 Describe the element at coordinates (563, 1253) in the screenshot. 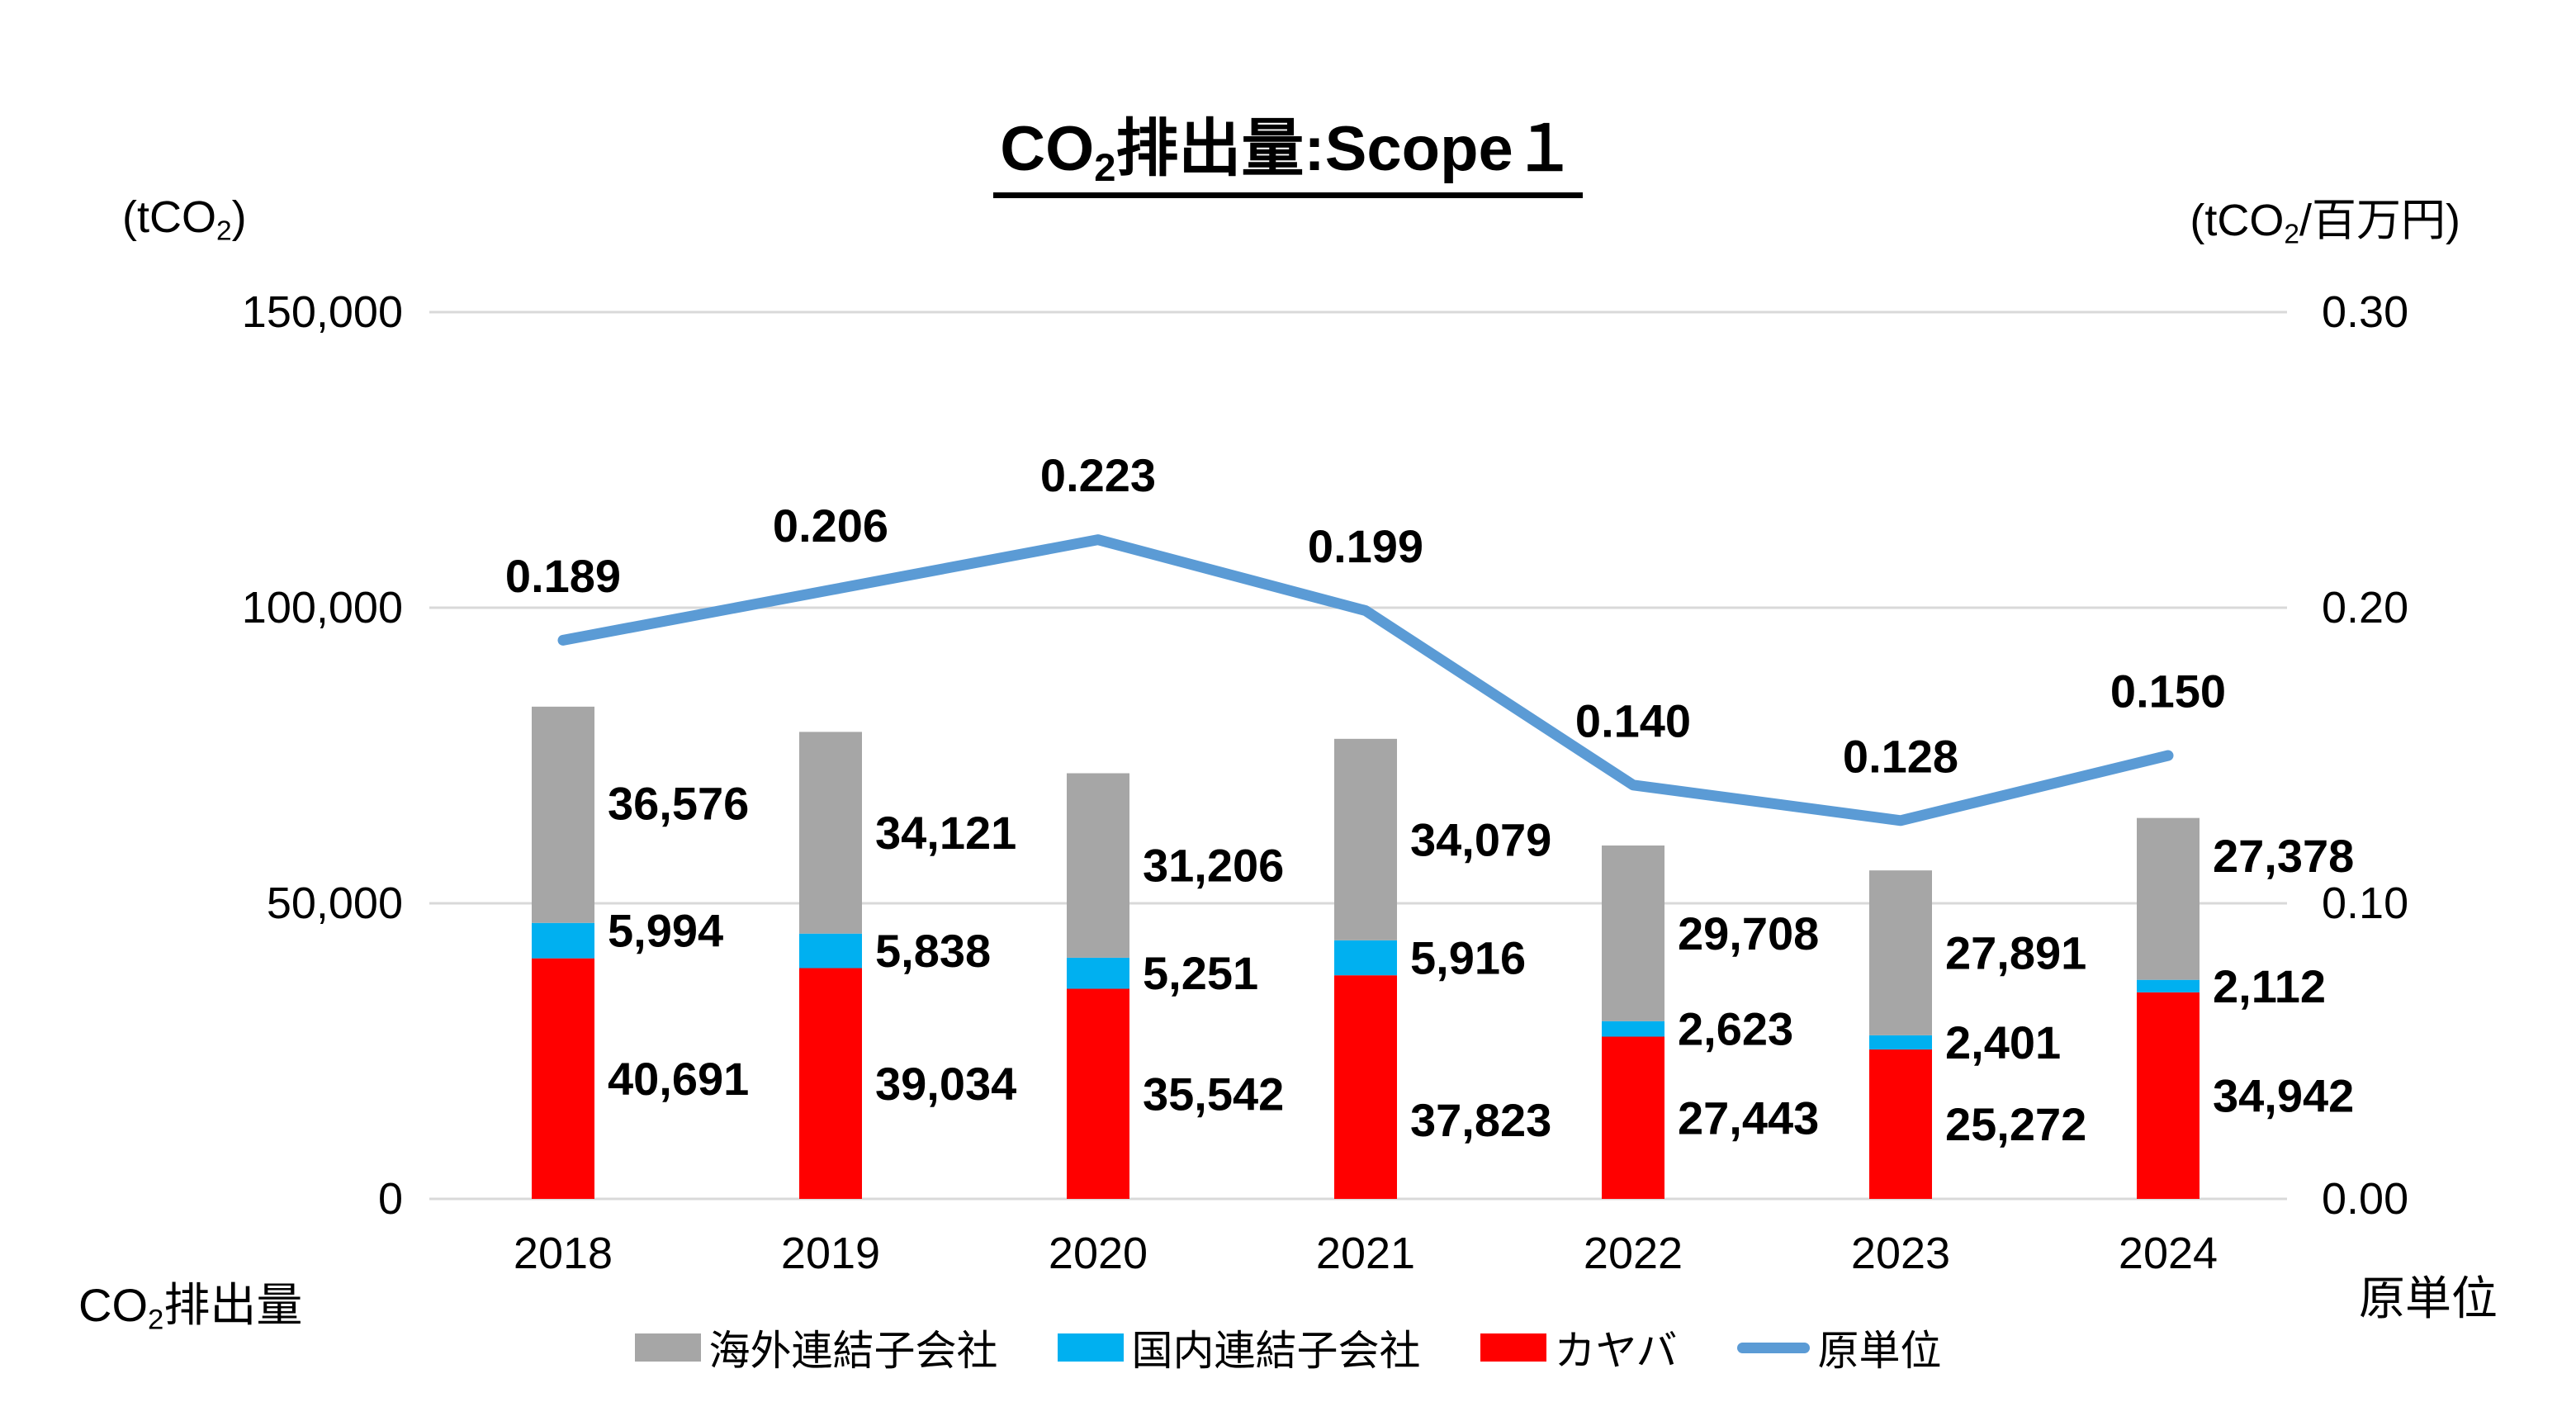

I see `x-axis-year-label: 2018` at that location.